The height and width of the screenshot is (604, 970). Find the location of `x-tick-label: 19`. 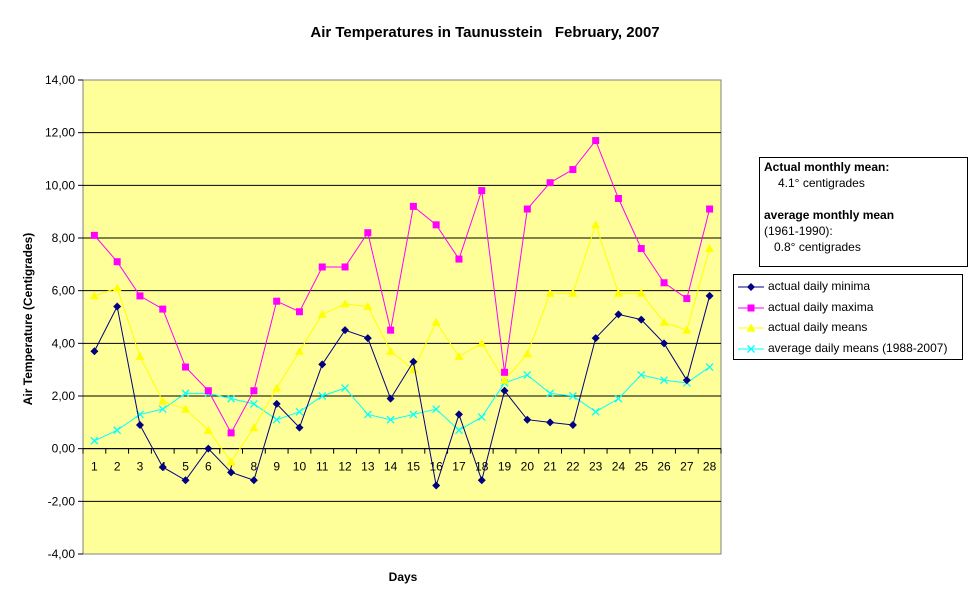

x-tick-label: 19 is located at coordinates (505, 467).